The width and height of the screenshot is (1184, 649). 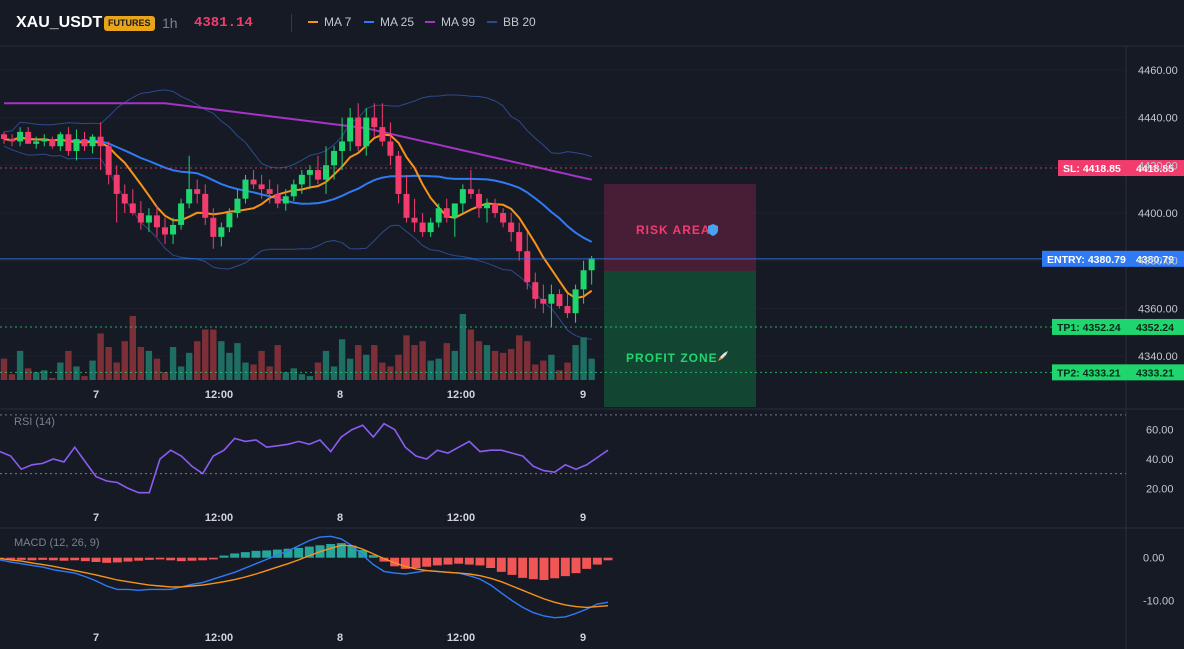 I want to click on risk-area-zone, so click(x=680, y=227).